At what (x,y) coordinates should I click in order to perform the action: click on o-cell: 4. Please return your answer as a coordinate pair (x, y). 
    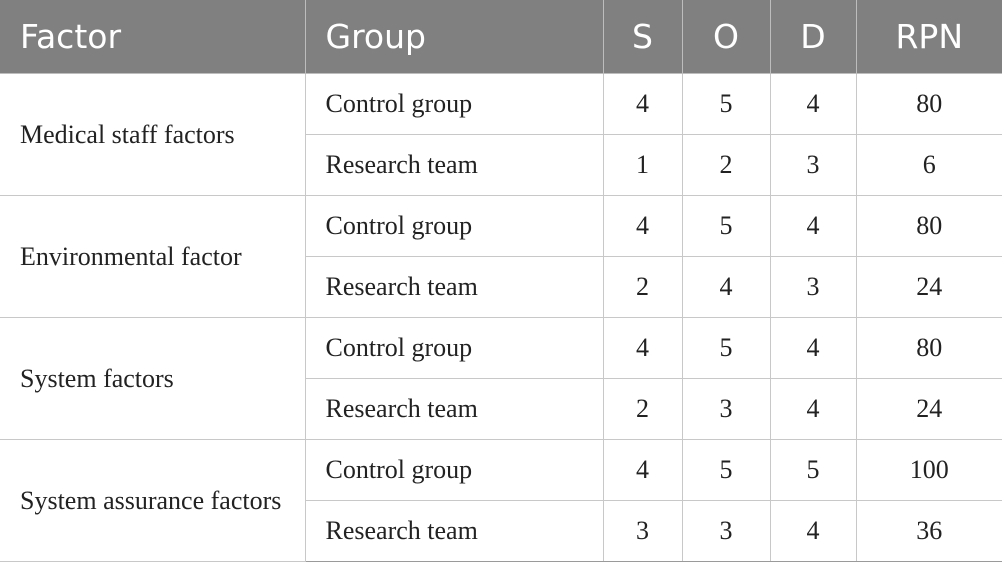
    Looking at the image, I should click on (726, 287).